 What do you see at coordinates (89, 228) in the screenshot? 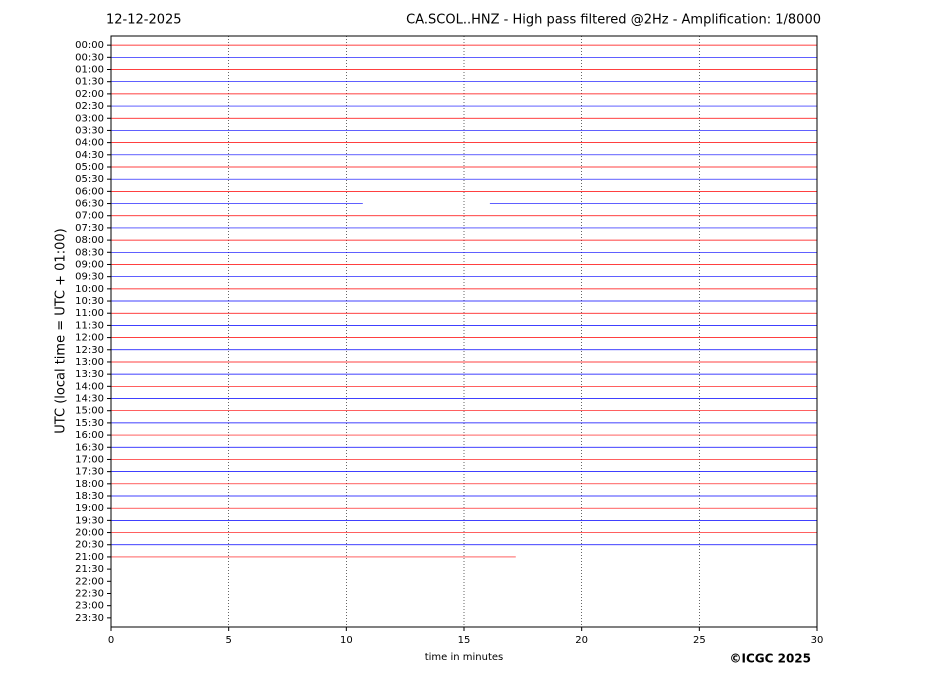
I see `y-tick-label: 07:30` at bounding box center [89, 228].